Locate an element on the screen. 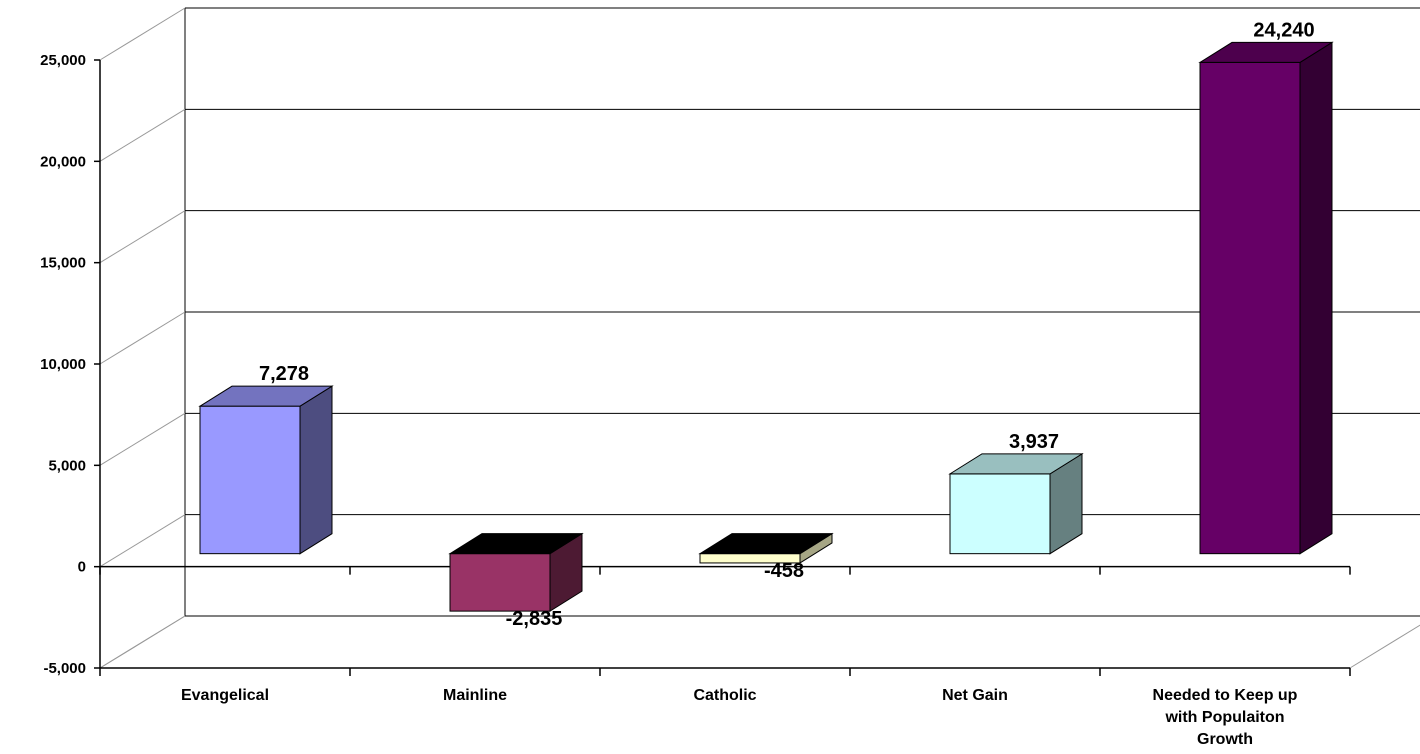 This screenshot has height=754, width=1420. category-label-4-line-2: Growth is located at coordinates (1225, 739).